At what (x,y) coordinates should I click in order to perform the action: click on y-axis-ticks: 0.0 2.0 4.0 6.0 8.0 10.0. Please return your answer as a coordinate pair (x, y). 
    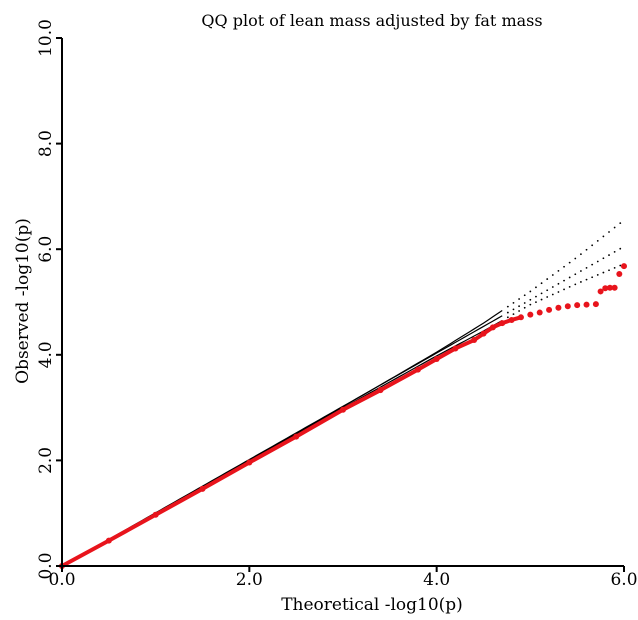
    Looking at the image, I should click on (49, 299).